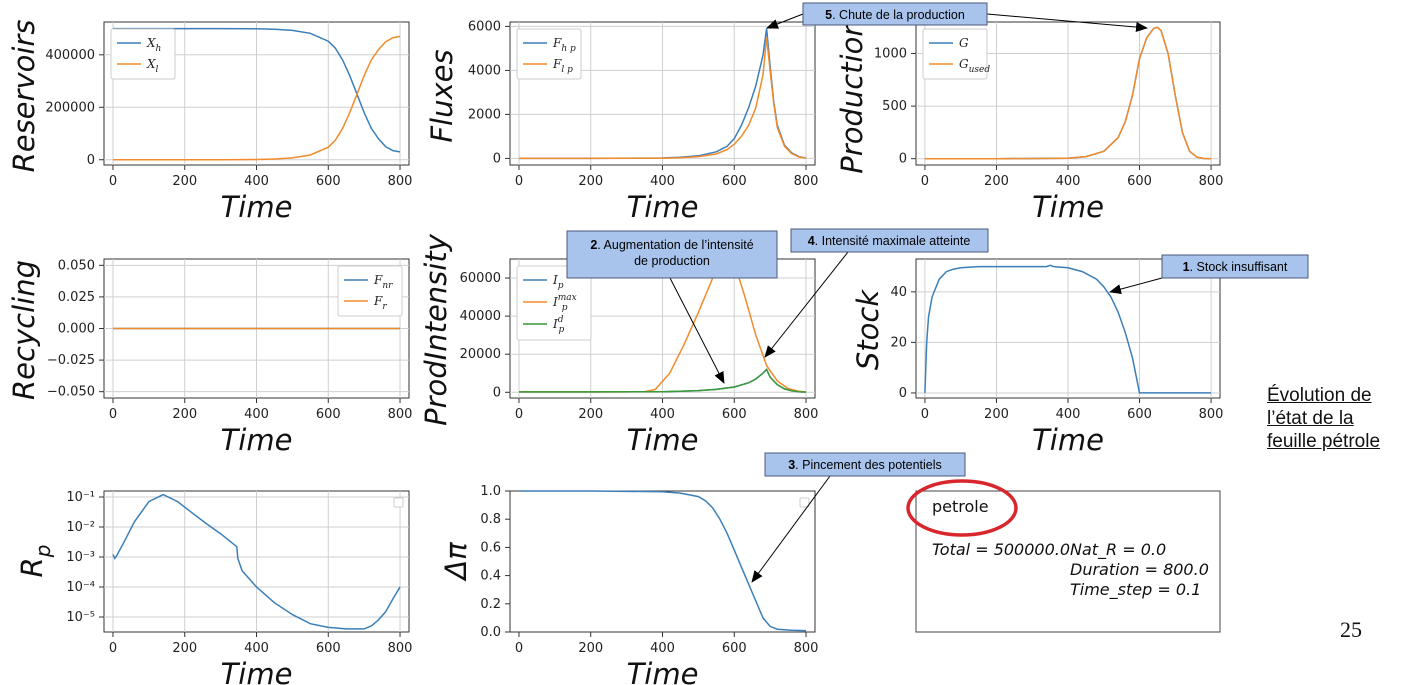  I want to click on y-tick-label: 0.6, so click(490, 547).